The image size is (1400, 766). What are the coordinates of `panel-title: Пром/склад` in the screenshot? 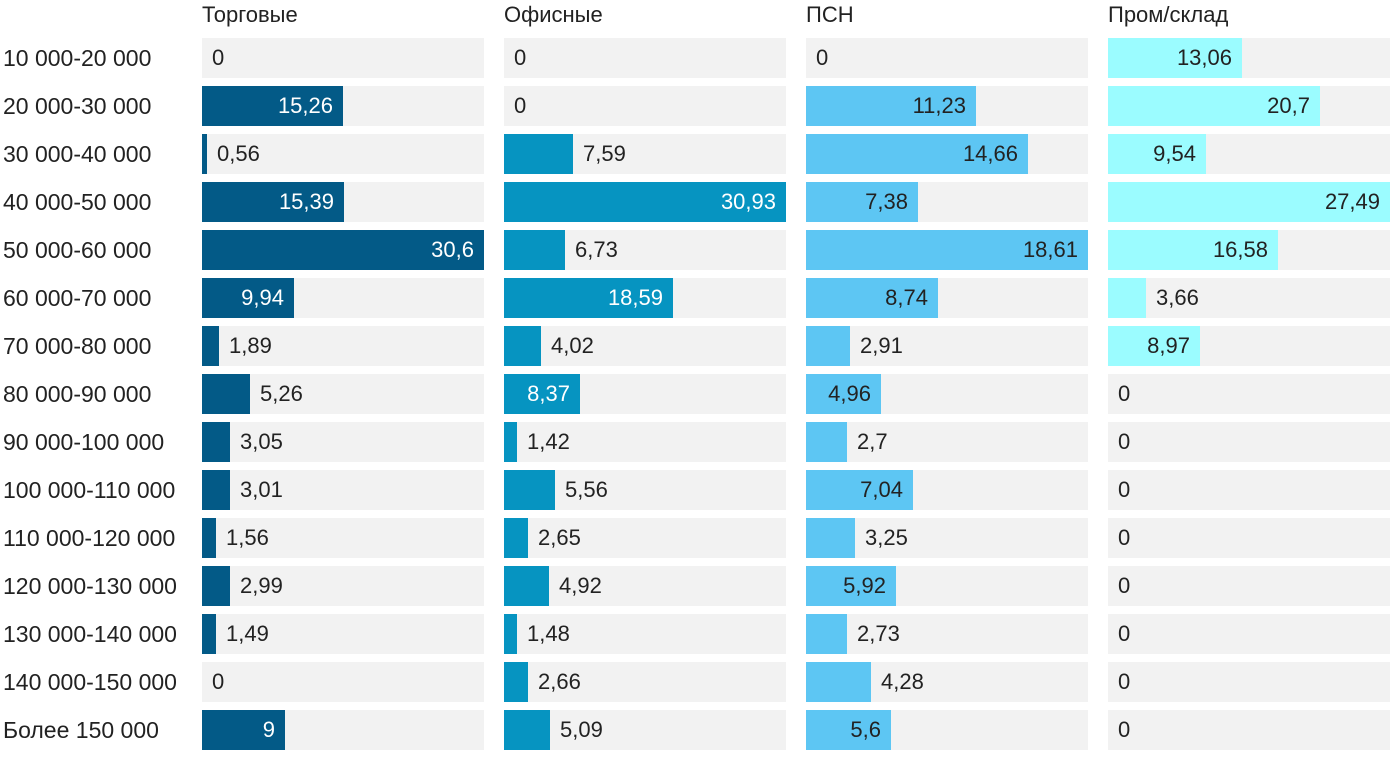 It's located at (1168, 14).